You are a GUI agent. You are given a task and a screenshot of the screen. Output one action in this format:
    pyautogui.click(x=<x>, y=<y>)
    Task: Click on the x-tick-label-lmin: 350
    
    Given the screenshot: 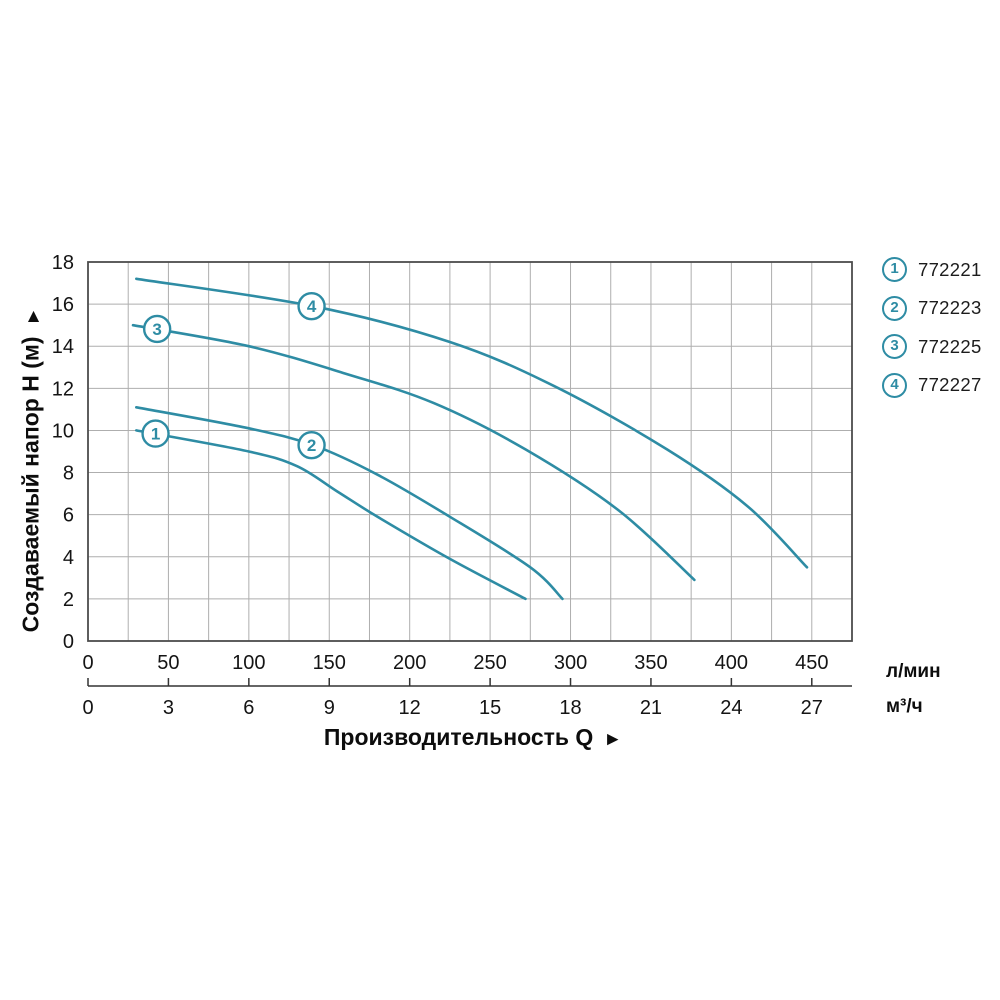 What is the action you would take?
    pyautogui.click(x=650, y=663)
    